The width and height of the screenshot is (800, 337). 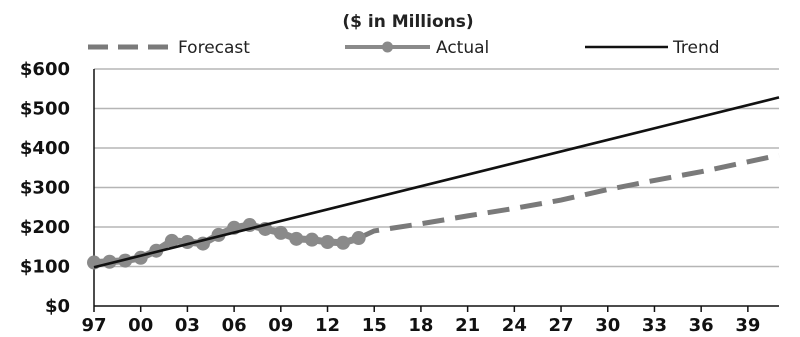 I want to click on x-tick-label: 18, so click(x=420, y=325).